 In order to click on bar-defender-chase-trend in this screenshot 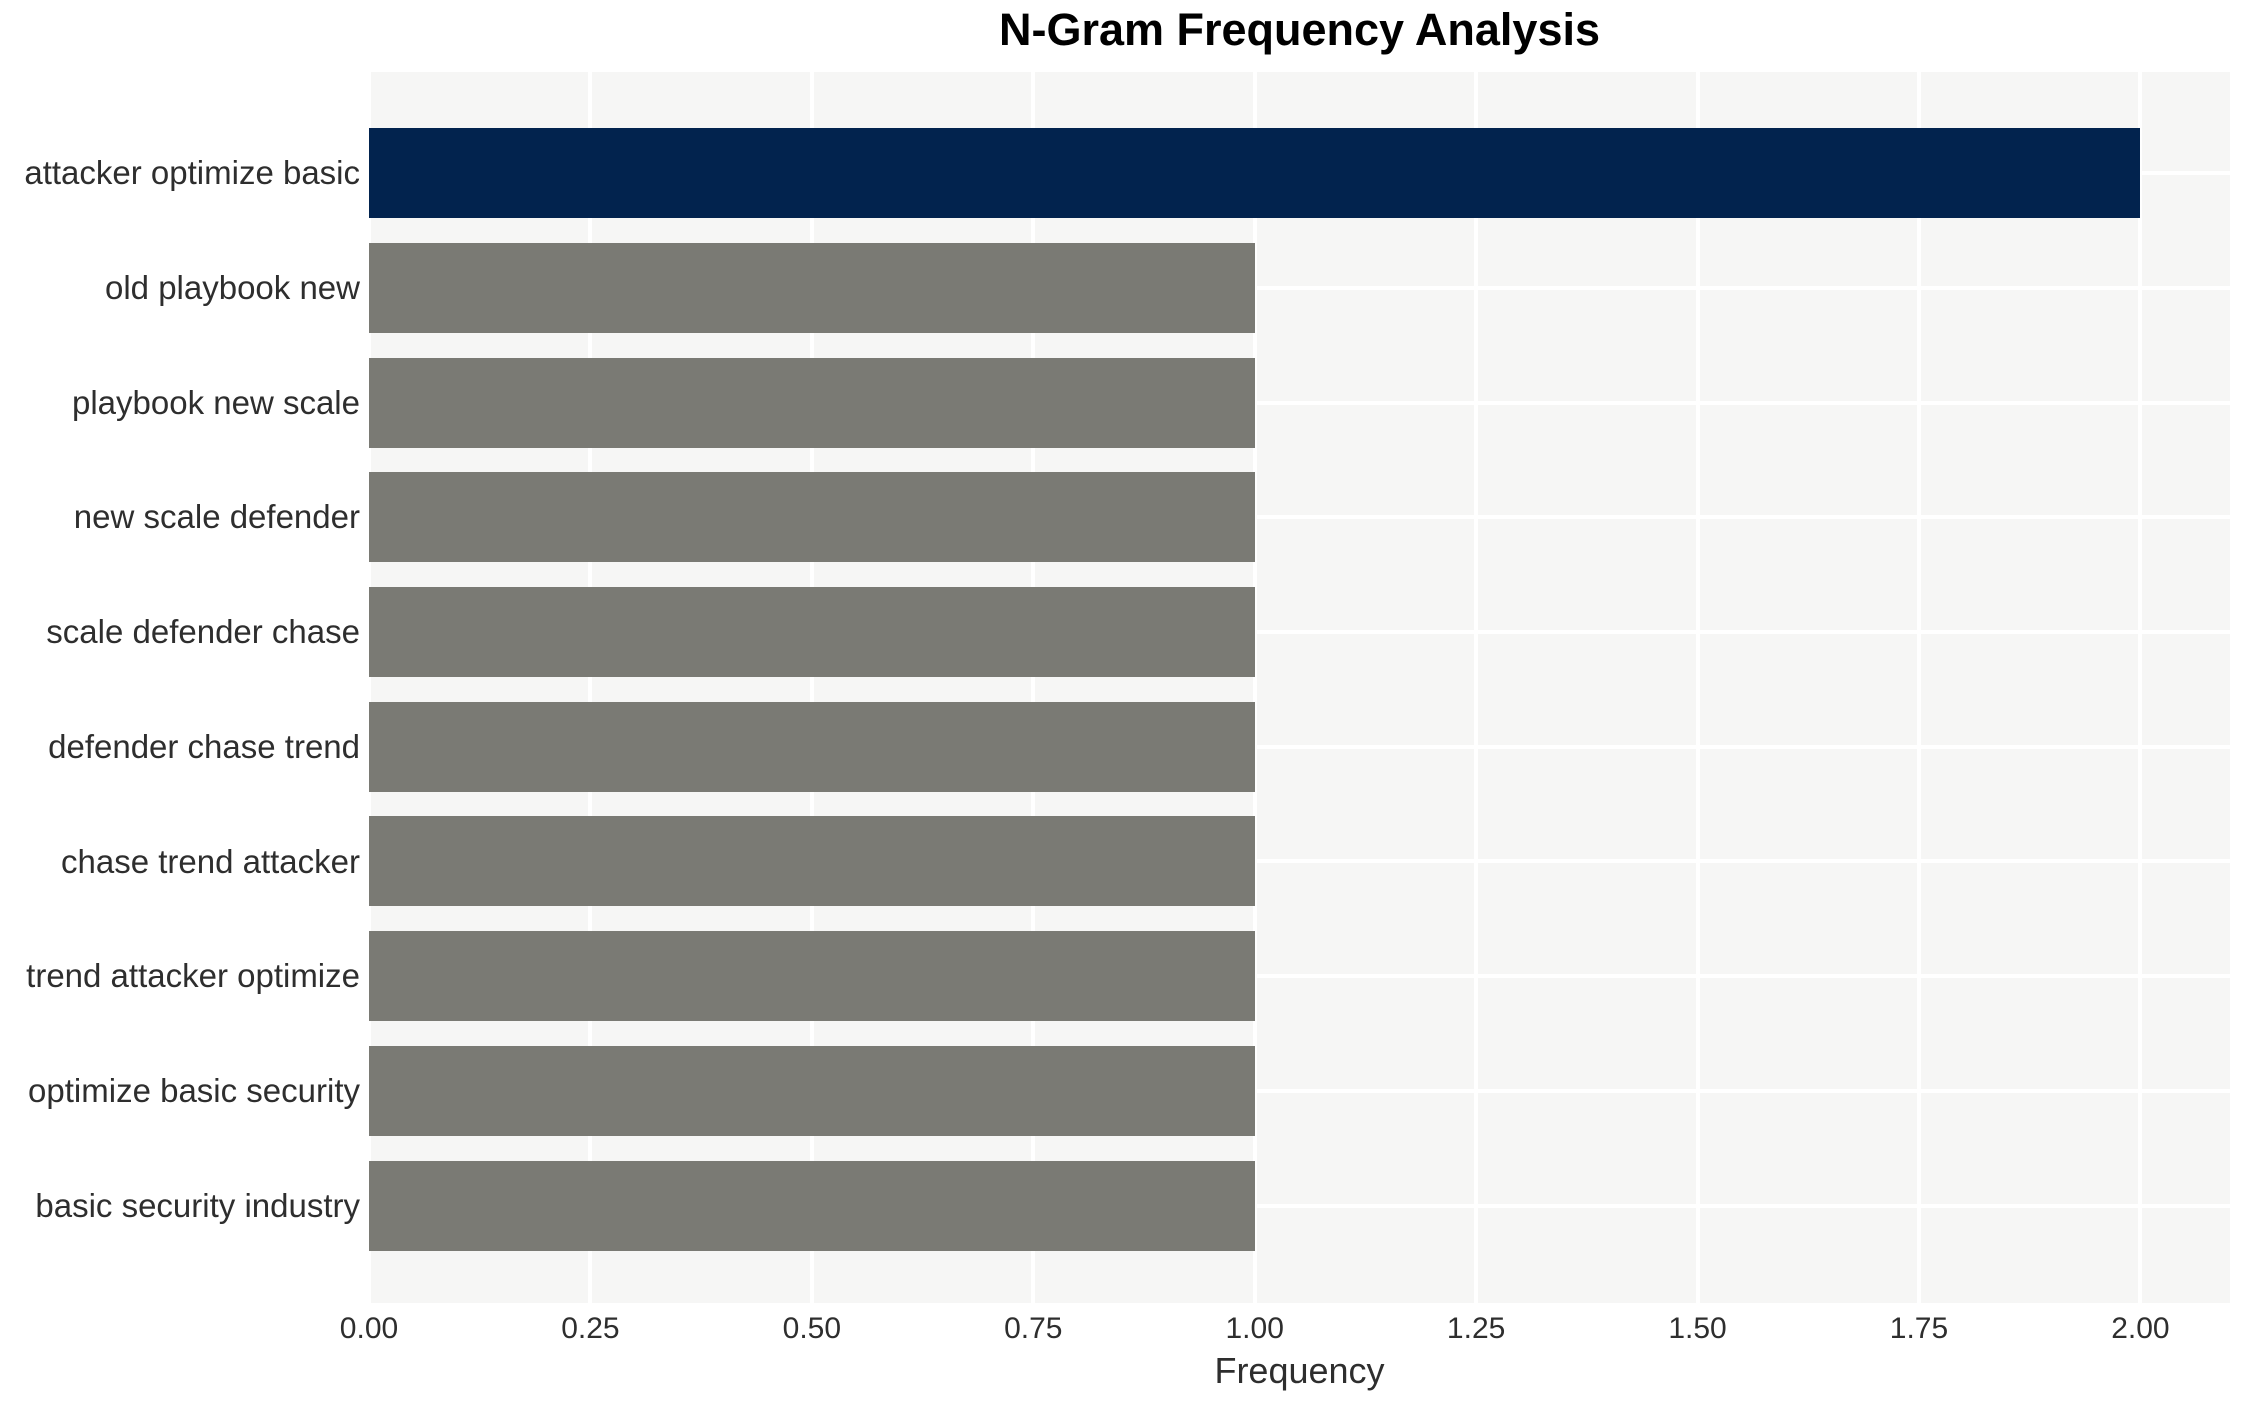, I will do `click(812, 746)`.